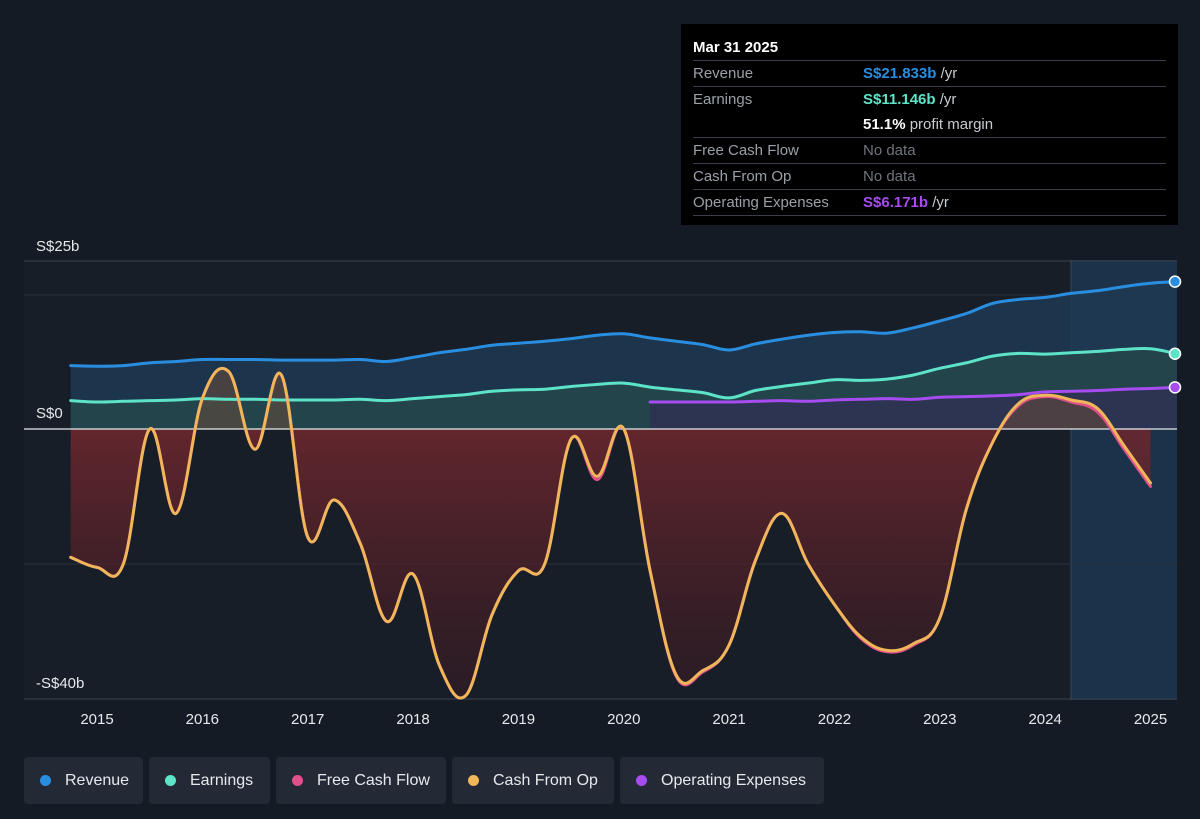 The width and height of the screenshot is (1200, 819). Describe the element at coordinates (412, 719) in the screenshot. I see `x-axis-label: 2018` at that location.